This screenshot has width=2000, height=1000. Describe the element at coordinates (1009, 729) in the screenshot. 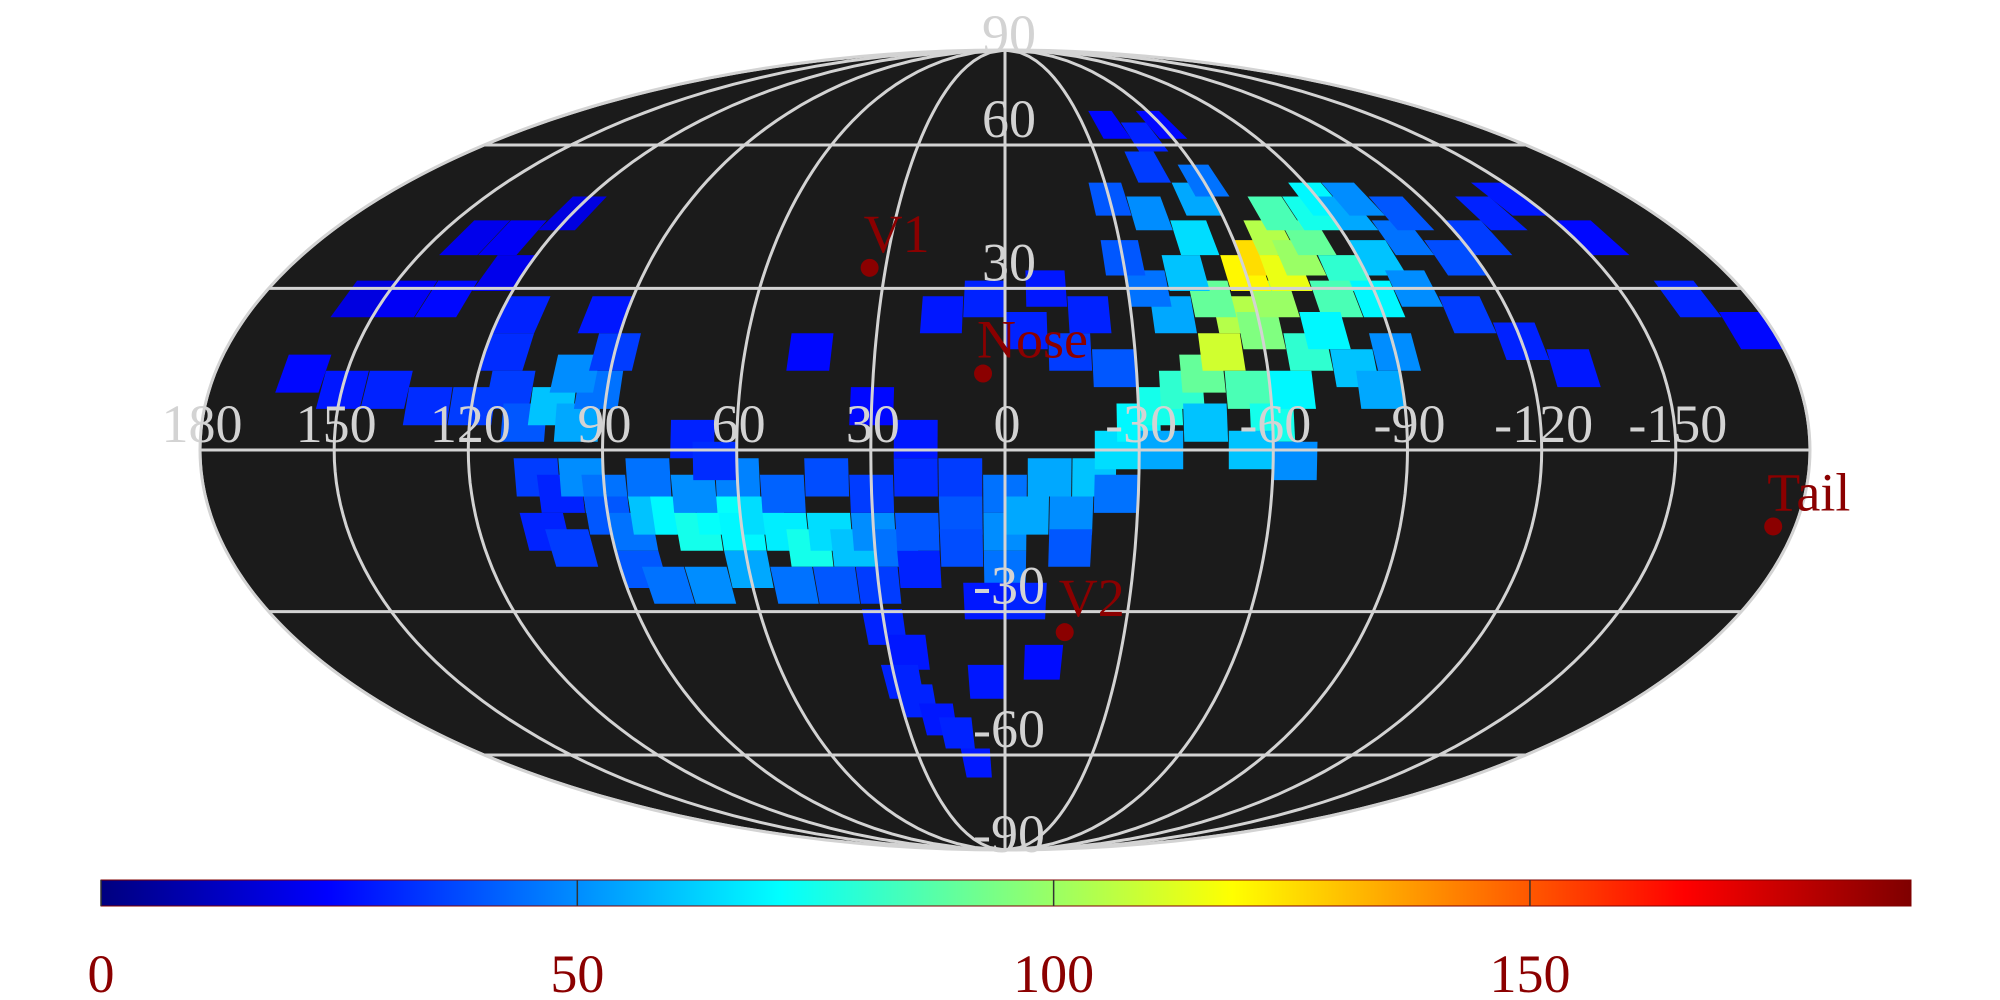

I see `latitude-label: -60` at that location.